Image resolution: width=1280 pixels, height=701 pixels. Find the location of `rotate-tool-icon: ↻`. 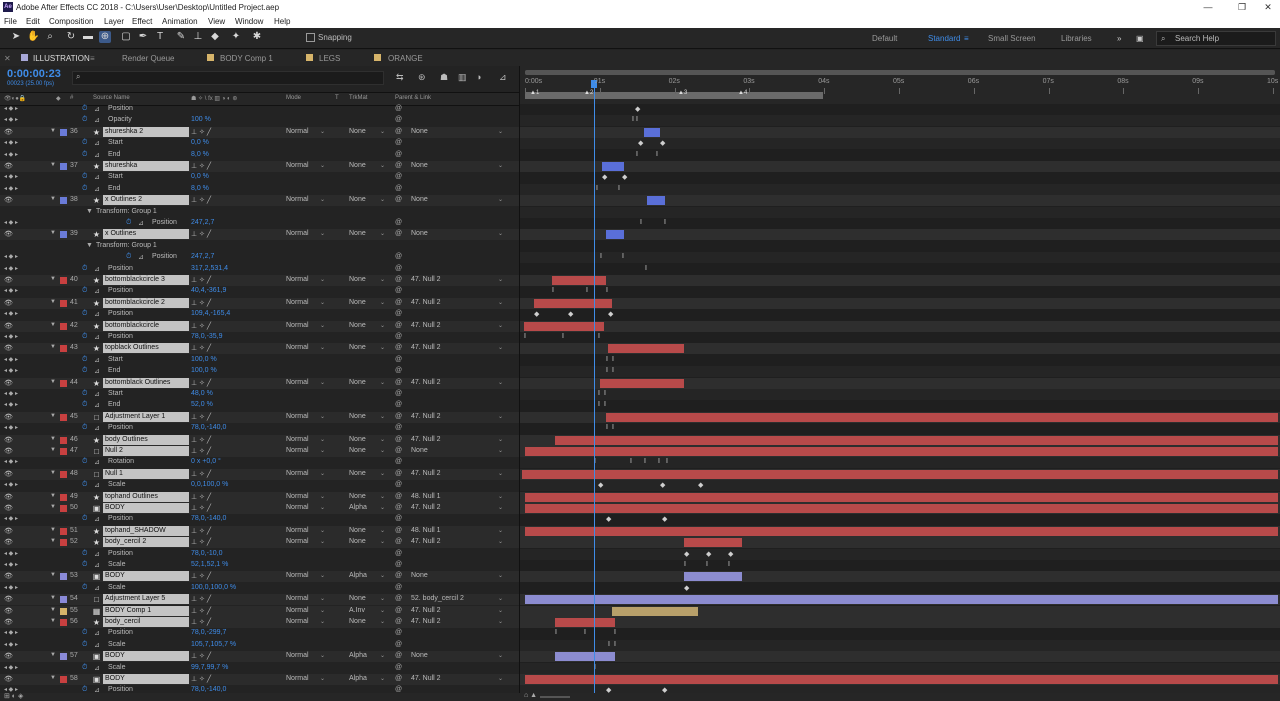

rotate-tool-icon: ↻ is located at coordinates (71, 36).